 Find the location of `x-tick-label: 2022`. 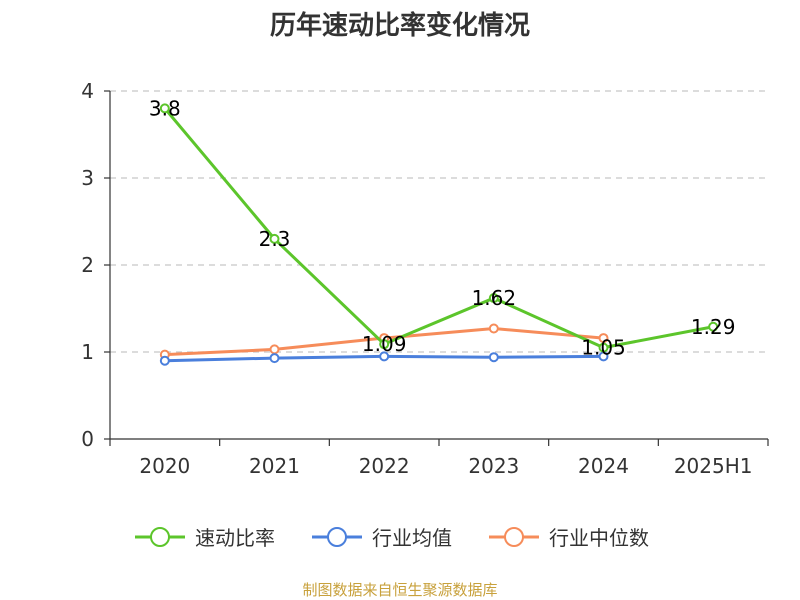

x-tick-label: 2022 is located at coordinates (384, 466).